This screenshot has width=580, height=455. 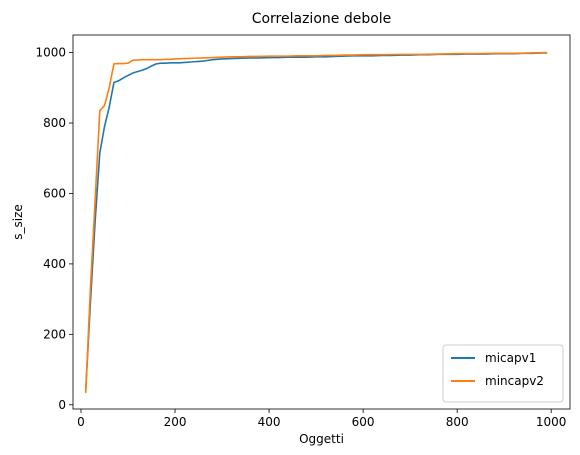 I want to click on legend: micapv1 mincapv2, so click(x=503, y=373).